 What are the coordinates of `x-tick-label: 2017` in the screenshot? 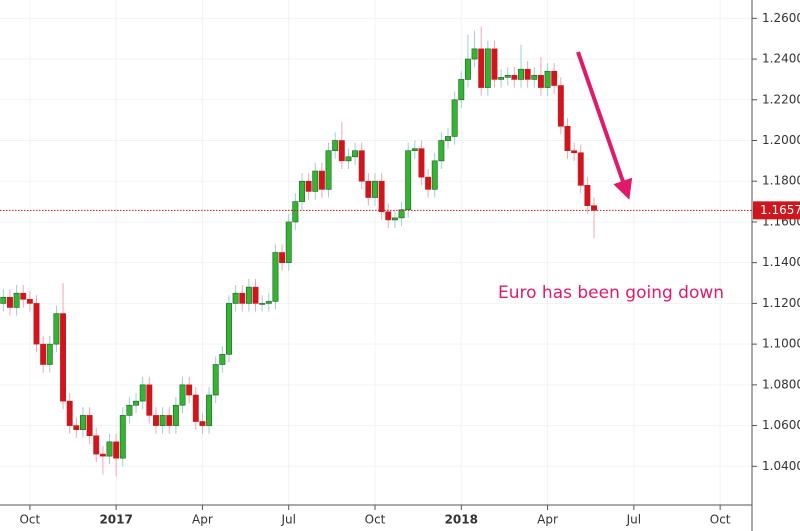 It's located at (115, 520).